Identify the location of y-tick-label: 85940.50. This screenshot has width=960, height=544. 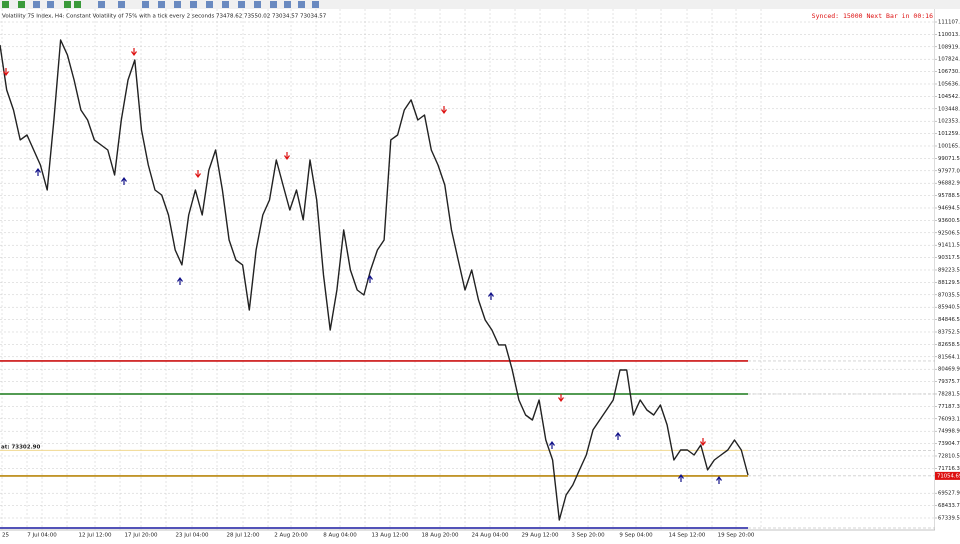
(949, 308).